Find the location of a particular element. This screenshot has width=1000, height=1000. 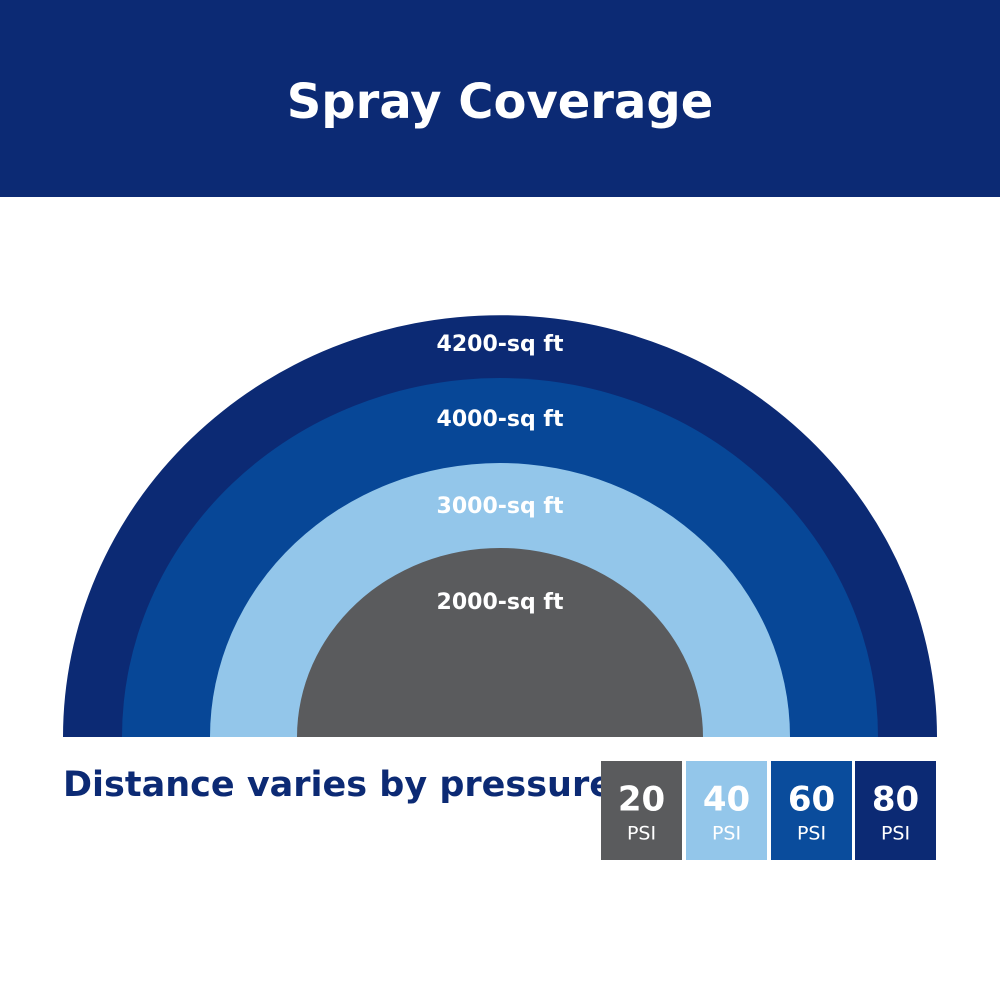

legend: 20 PSI 40 PSI 60 PSI 80 PSI is located at coordinates (768, 810).